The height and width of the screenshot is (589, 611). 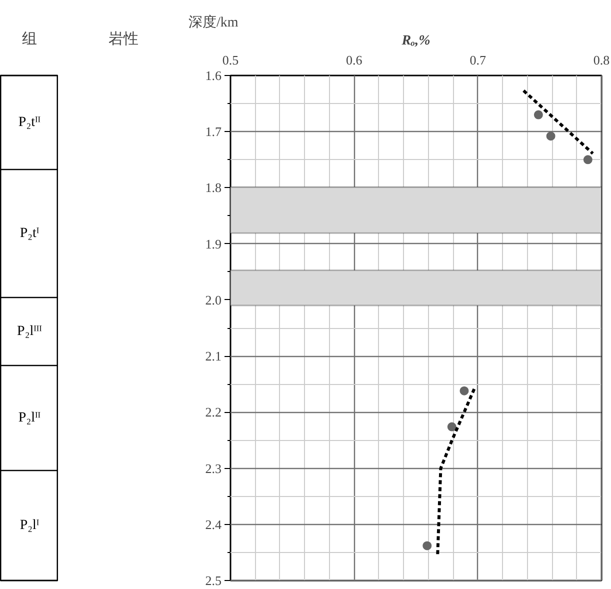 I want to click on text: P₂tᴵᴵ, so click(x=29, y=122).